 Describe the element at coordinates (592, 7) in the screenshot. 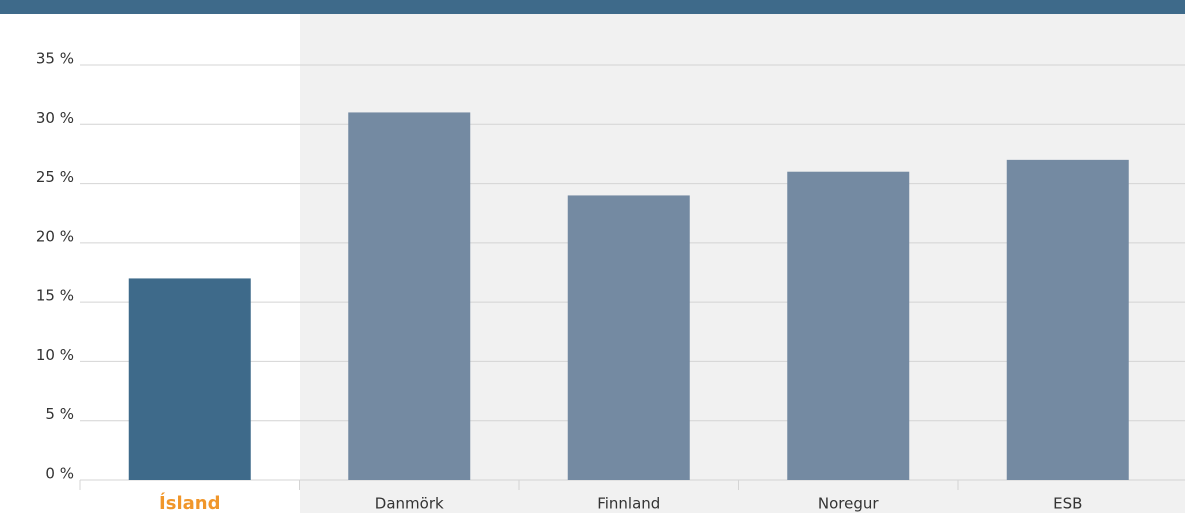

I see `header-band` at that location.